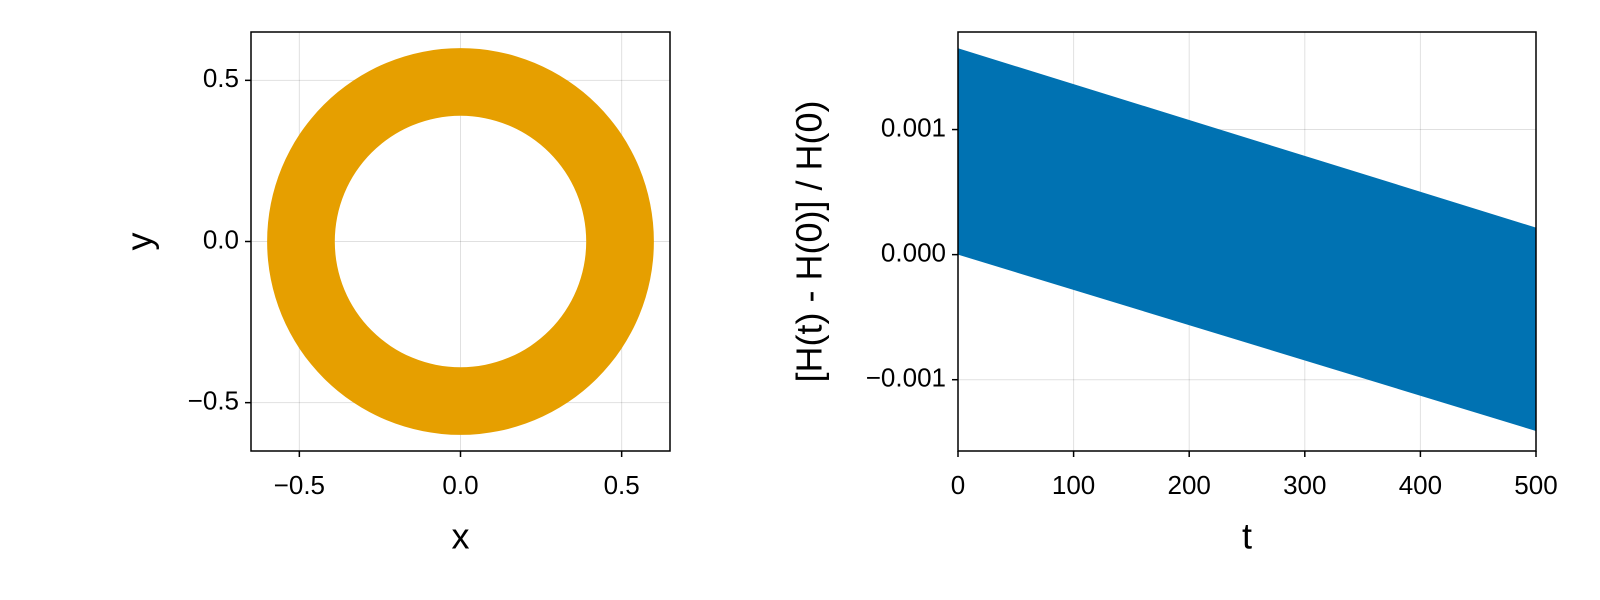  I want to click on x-tick-label: 0, so click(958, 485).